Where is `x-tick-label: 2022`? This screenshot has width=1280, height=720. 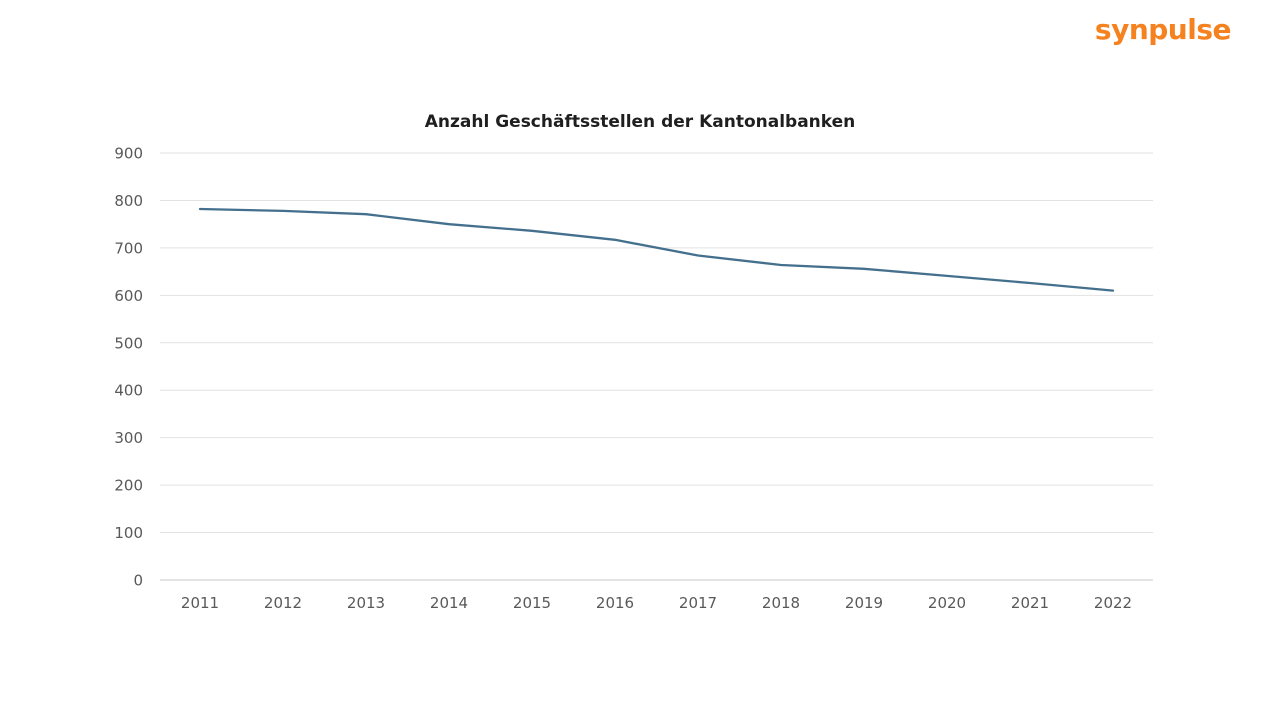 x-tick-label: 2022 is located at coordinates (1113, 603).